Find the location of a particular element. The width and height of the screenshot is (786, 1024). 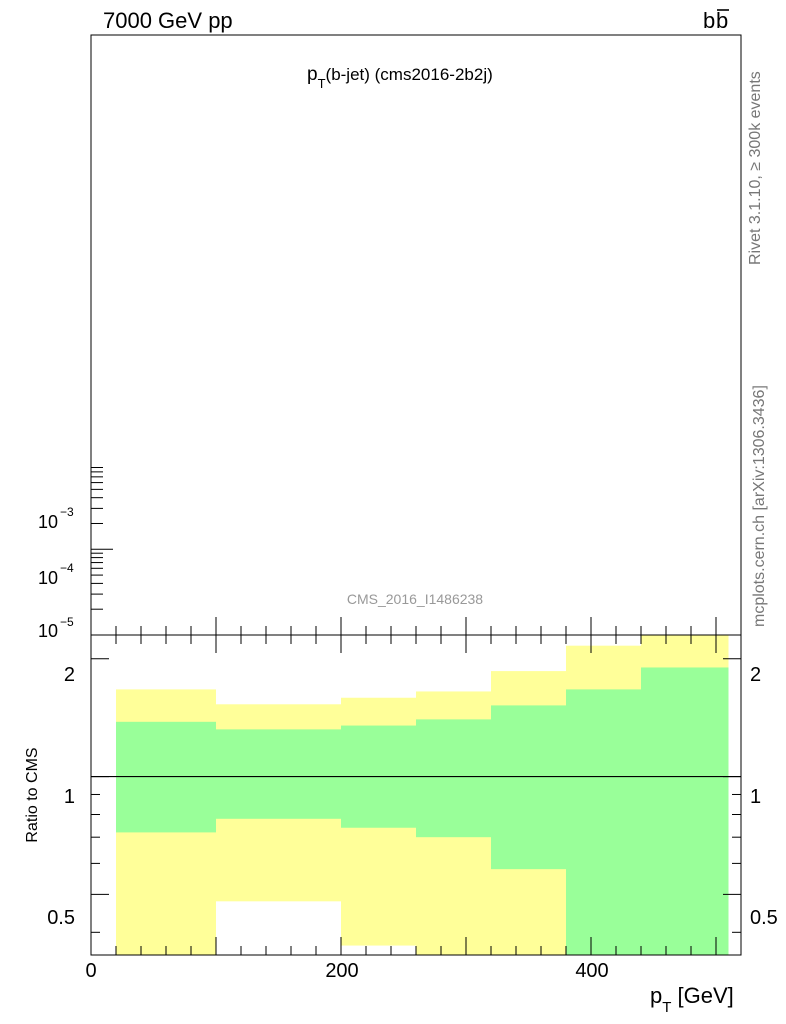

x-axis-label-rest: [GeV] is located at coordinates (702, 995).